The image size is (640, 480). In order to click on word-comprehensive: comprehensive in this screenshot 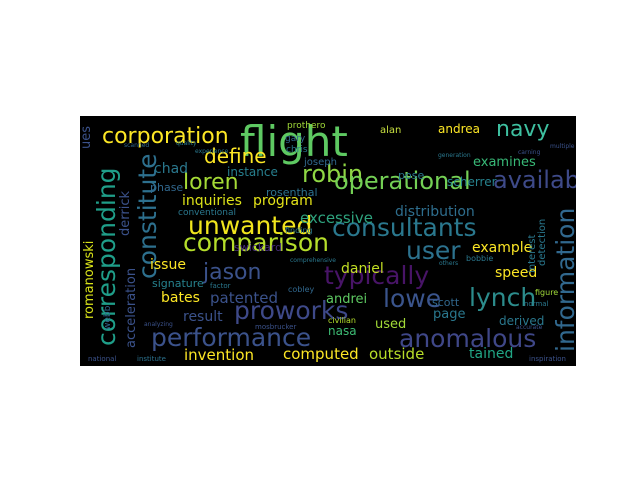, I will do `click(313, 260)`.